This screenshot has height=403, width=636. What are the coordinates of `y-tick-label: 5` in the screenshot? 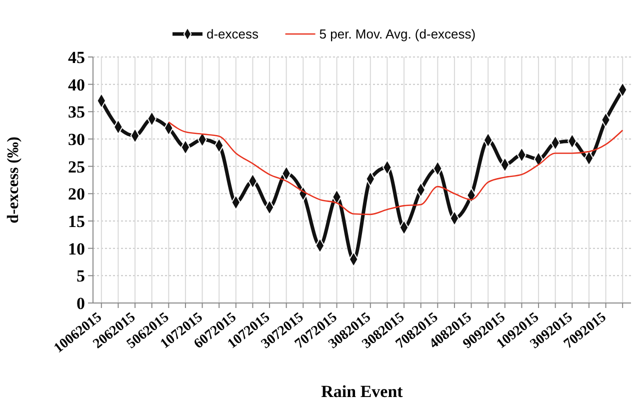 It's located at (80, 276).